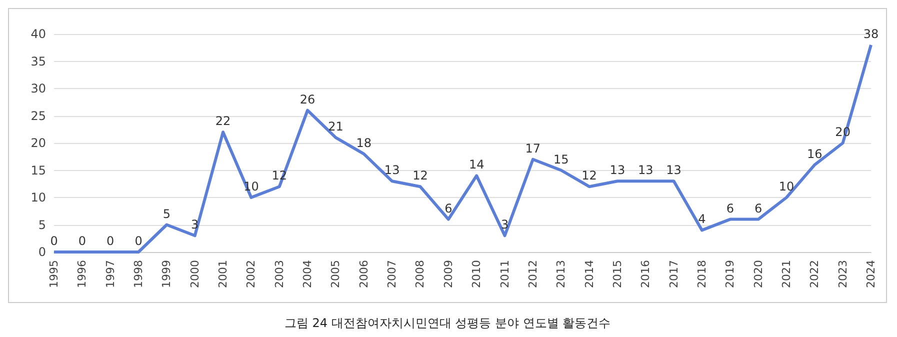 The width and height of the screenshot is (897, 337). What do you see at coordinates (139, 274) in the screenshot?
I see `x-tick-label: 1998` at bounding box center [139, 274].